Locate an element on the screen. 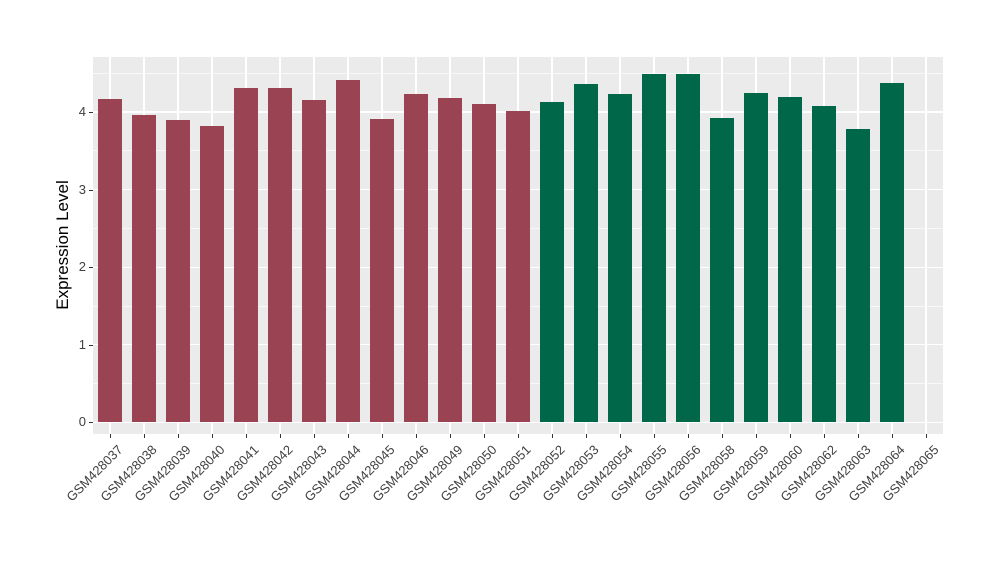  bar-GSM428042 is located at coordinates (280, 255).